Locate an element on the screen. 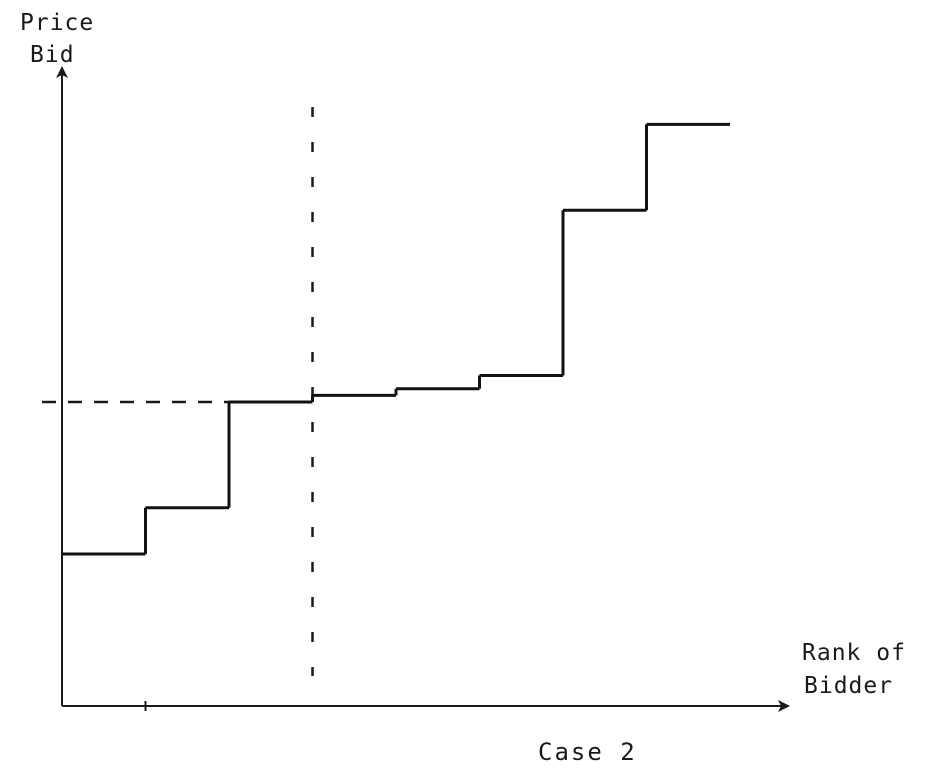 The image size is (930, 775). y-axis-label-line-1: Price is located at coordinates (57, 23).